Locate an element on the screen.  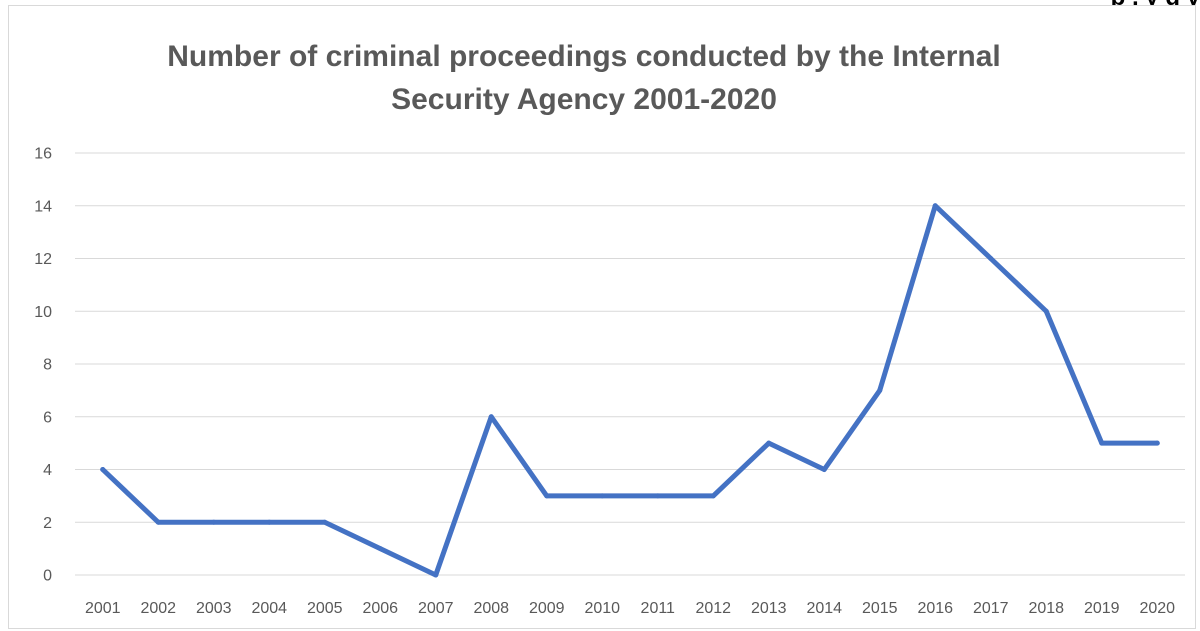
x-tick-label: 2019 is located at coordinates (1102, 608).